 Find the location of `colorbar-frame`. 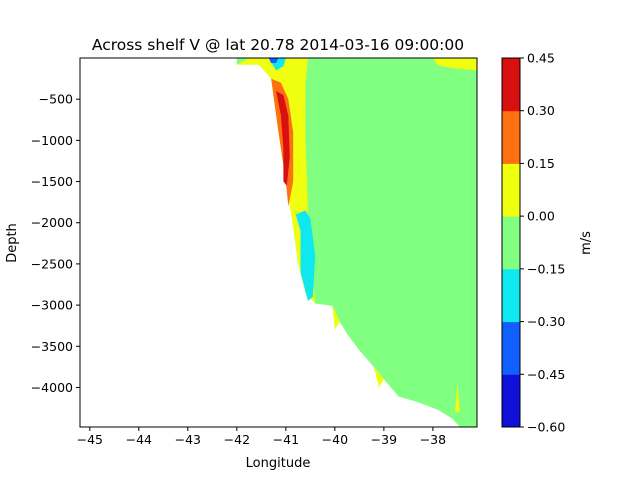

colorbar-frame is located at coordinates (511, 242).